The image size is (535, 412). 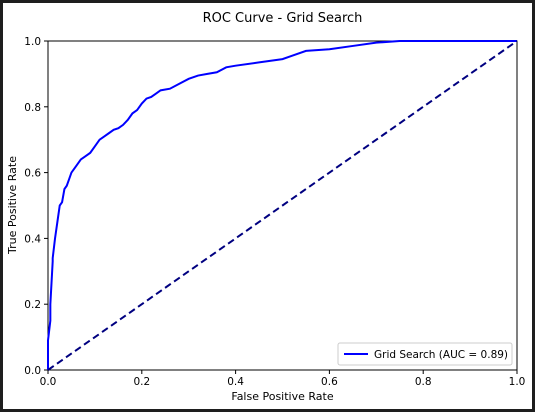 I want to click on y-axis-ticks: 0.0 0.2 0.4 0.6 0.8 1.0, so click(x=36, y=206).